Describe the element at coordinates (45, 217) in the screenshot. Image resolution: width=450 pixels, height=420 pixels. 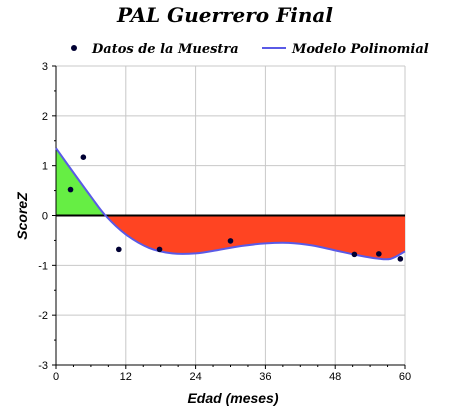
I see `y-tick-label: 0` at that location.